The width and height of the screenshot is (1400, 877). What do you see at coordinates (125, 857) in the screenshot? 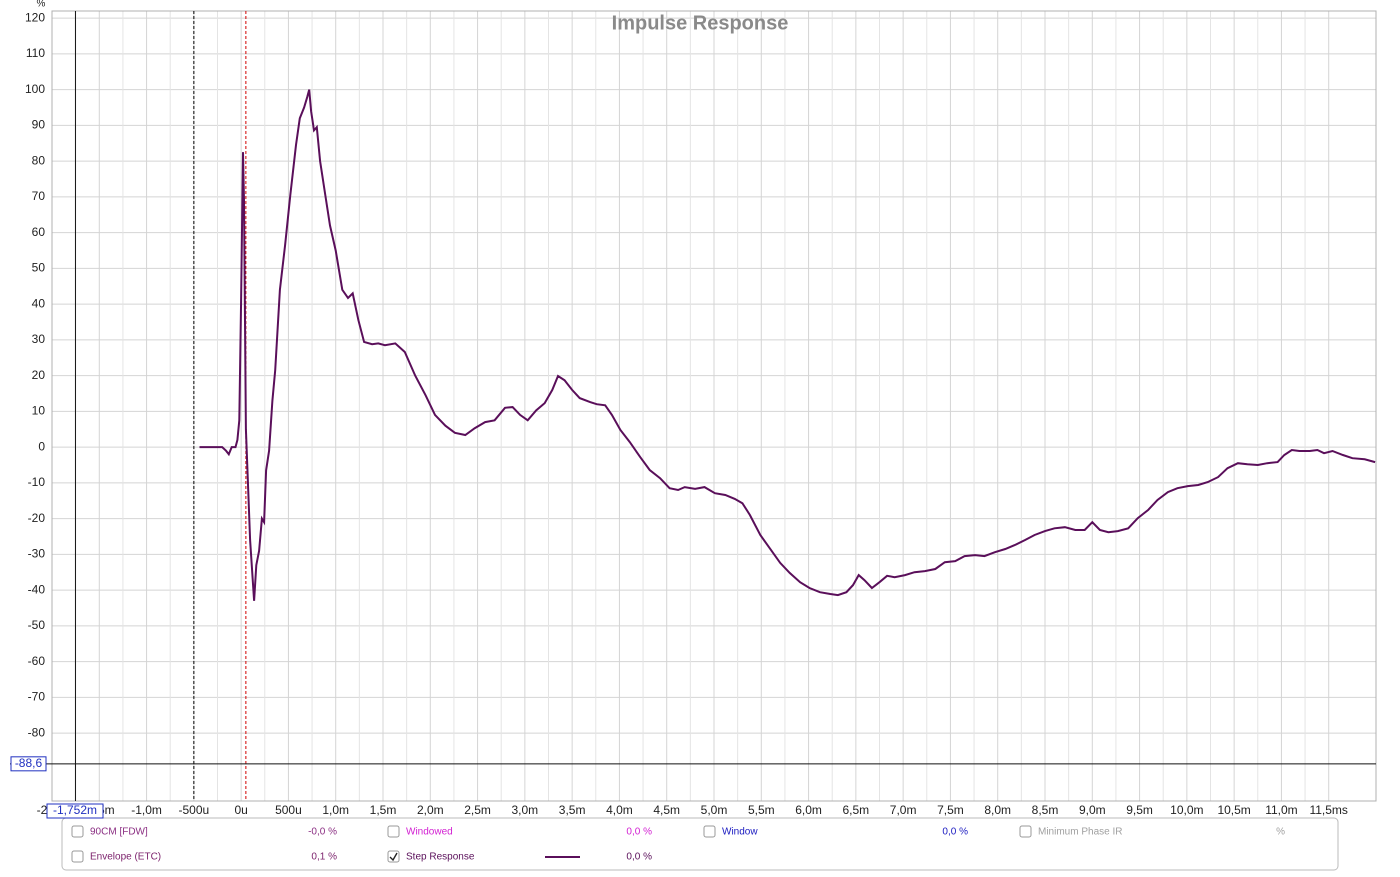
I see `legend-label: Envelope (ETC)` at bounding box center [125, 857].